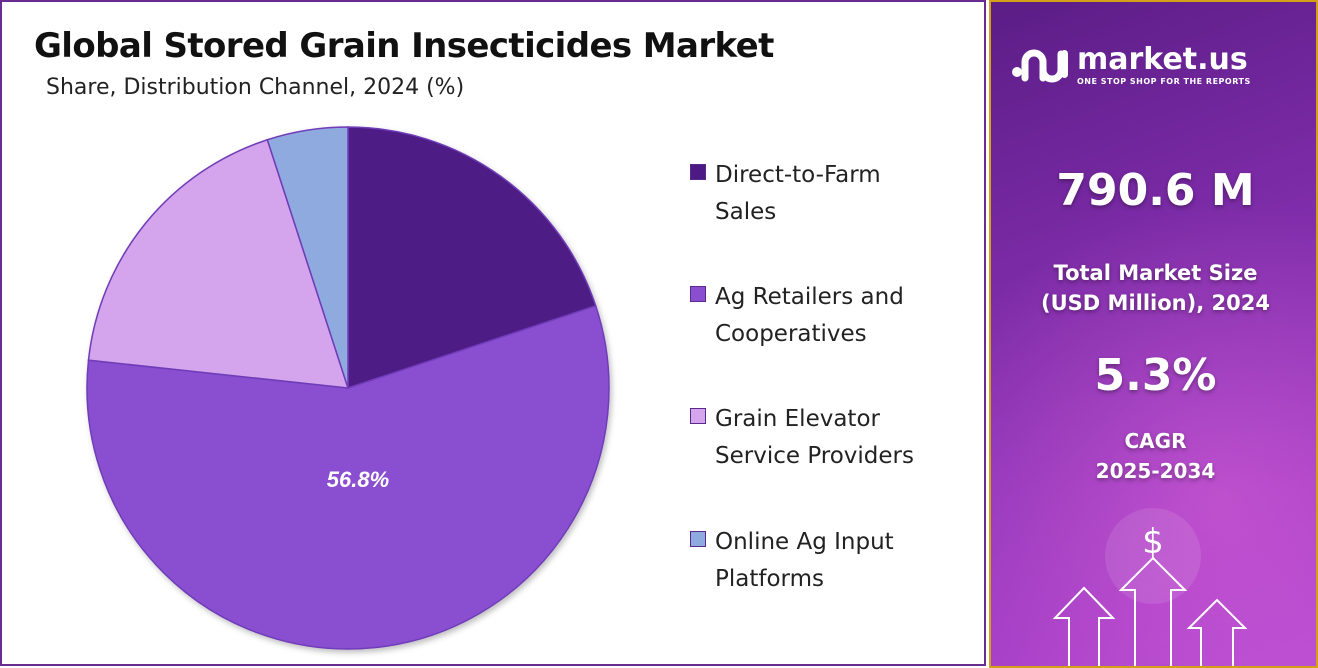 The width and height of the screenshot is (1318, 668). What do you see at coordinates (822, 194) in the screenshot?
I see `legend-item-direct-to-farm: Direct-to-Farm Sales` at bounding box center [822, 194].